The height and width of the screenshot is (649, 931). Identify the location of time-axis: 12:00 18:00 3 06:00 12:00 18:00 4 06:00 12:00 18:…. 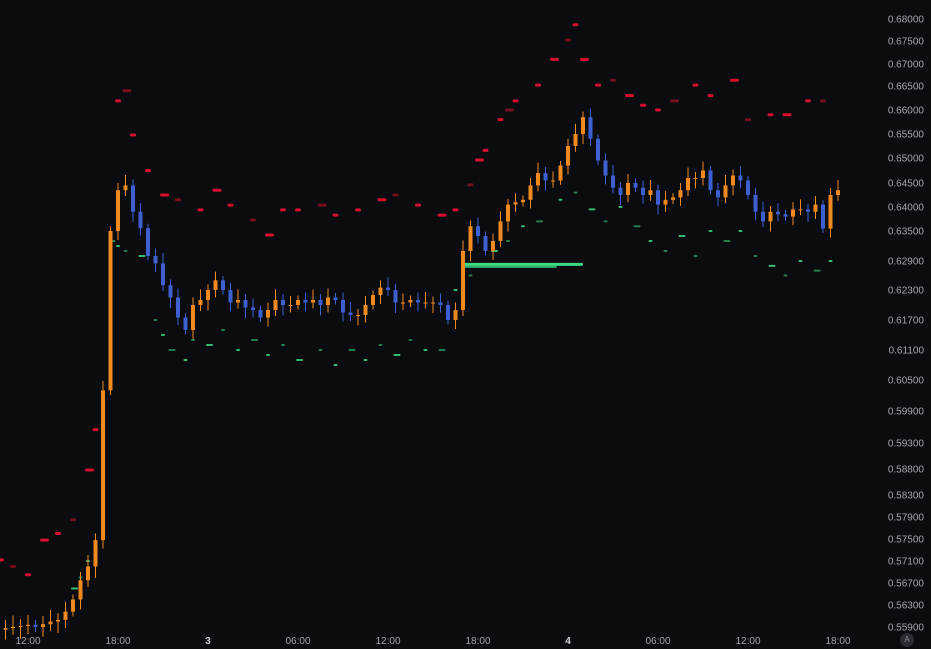
(432, 641).